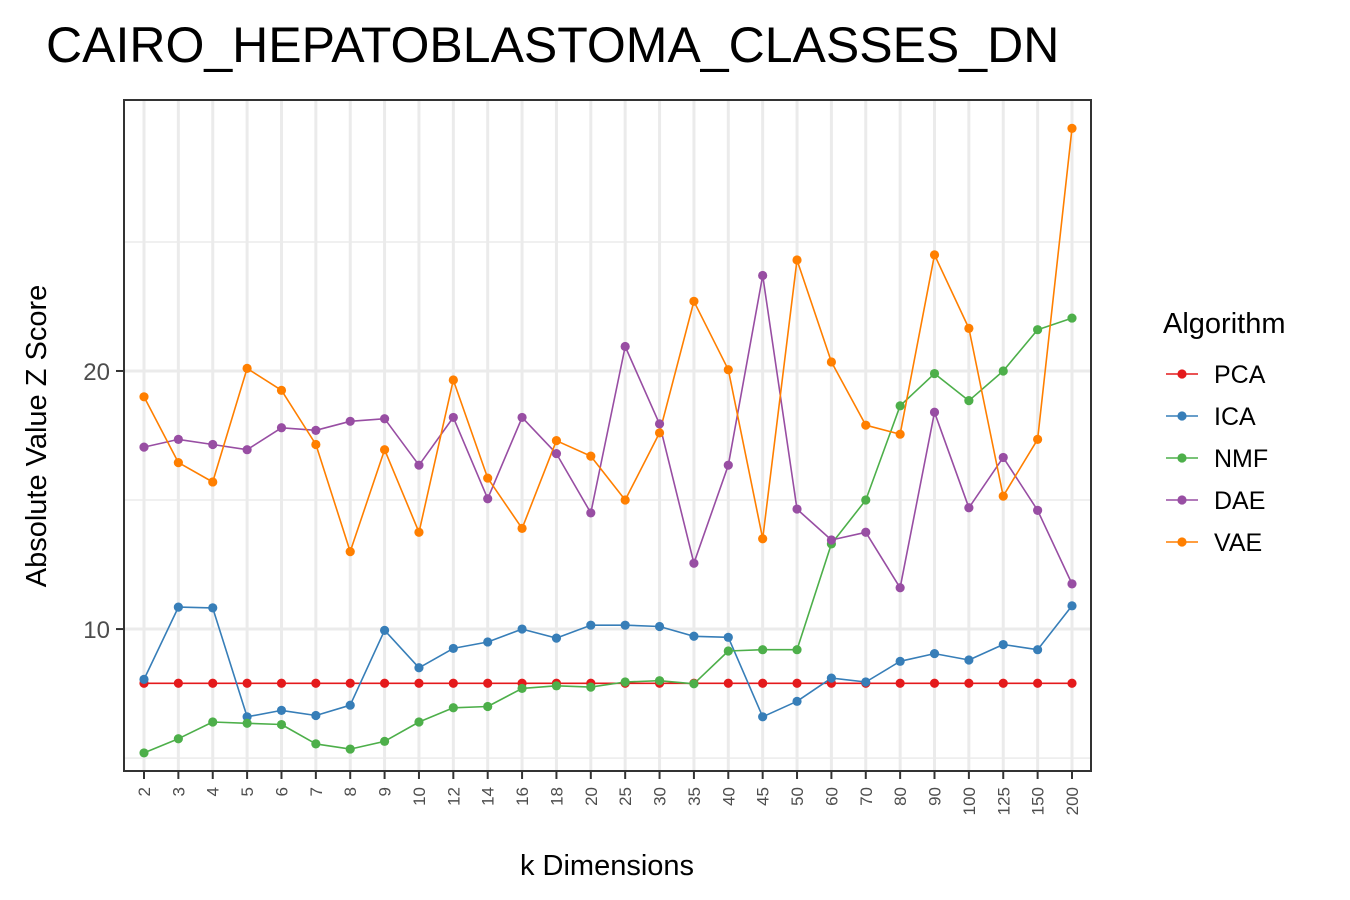 The height and width of the screenshot is (900, 1350). What do you see at coordinates (625, 796) in the screenshot?
I see `x-tick-label: 25` at bounding box center [625, 796].